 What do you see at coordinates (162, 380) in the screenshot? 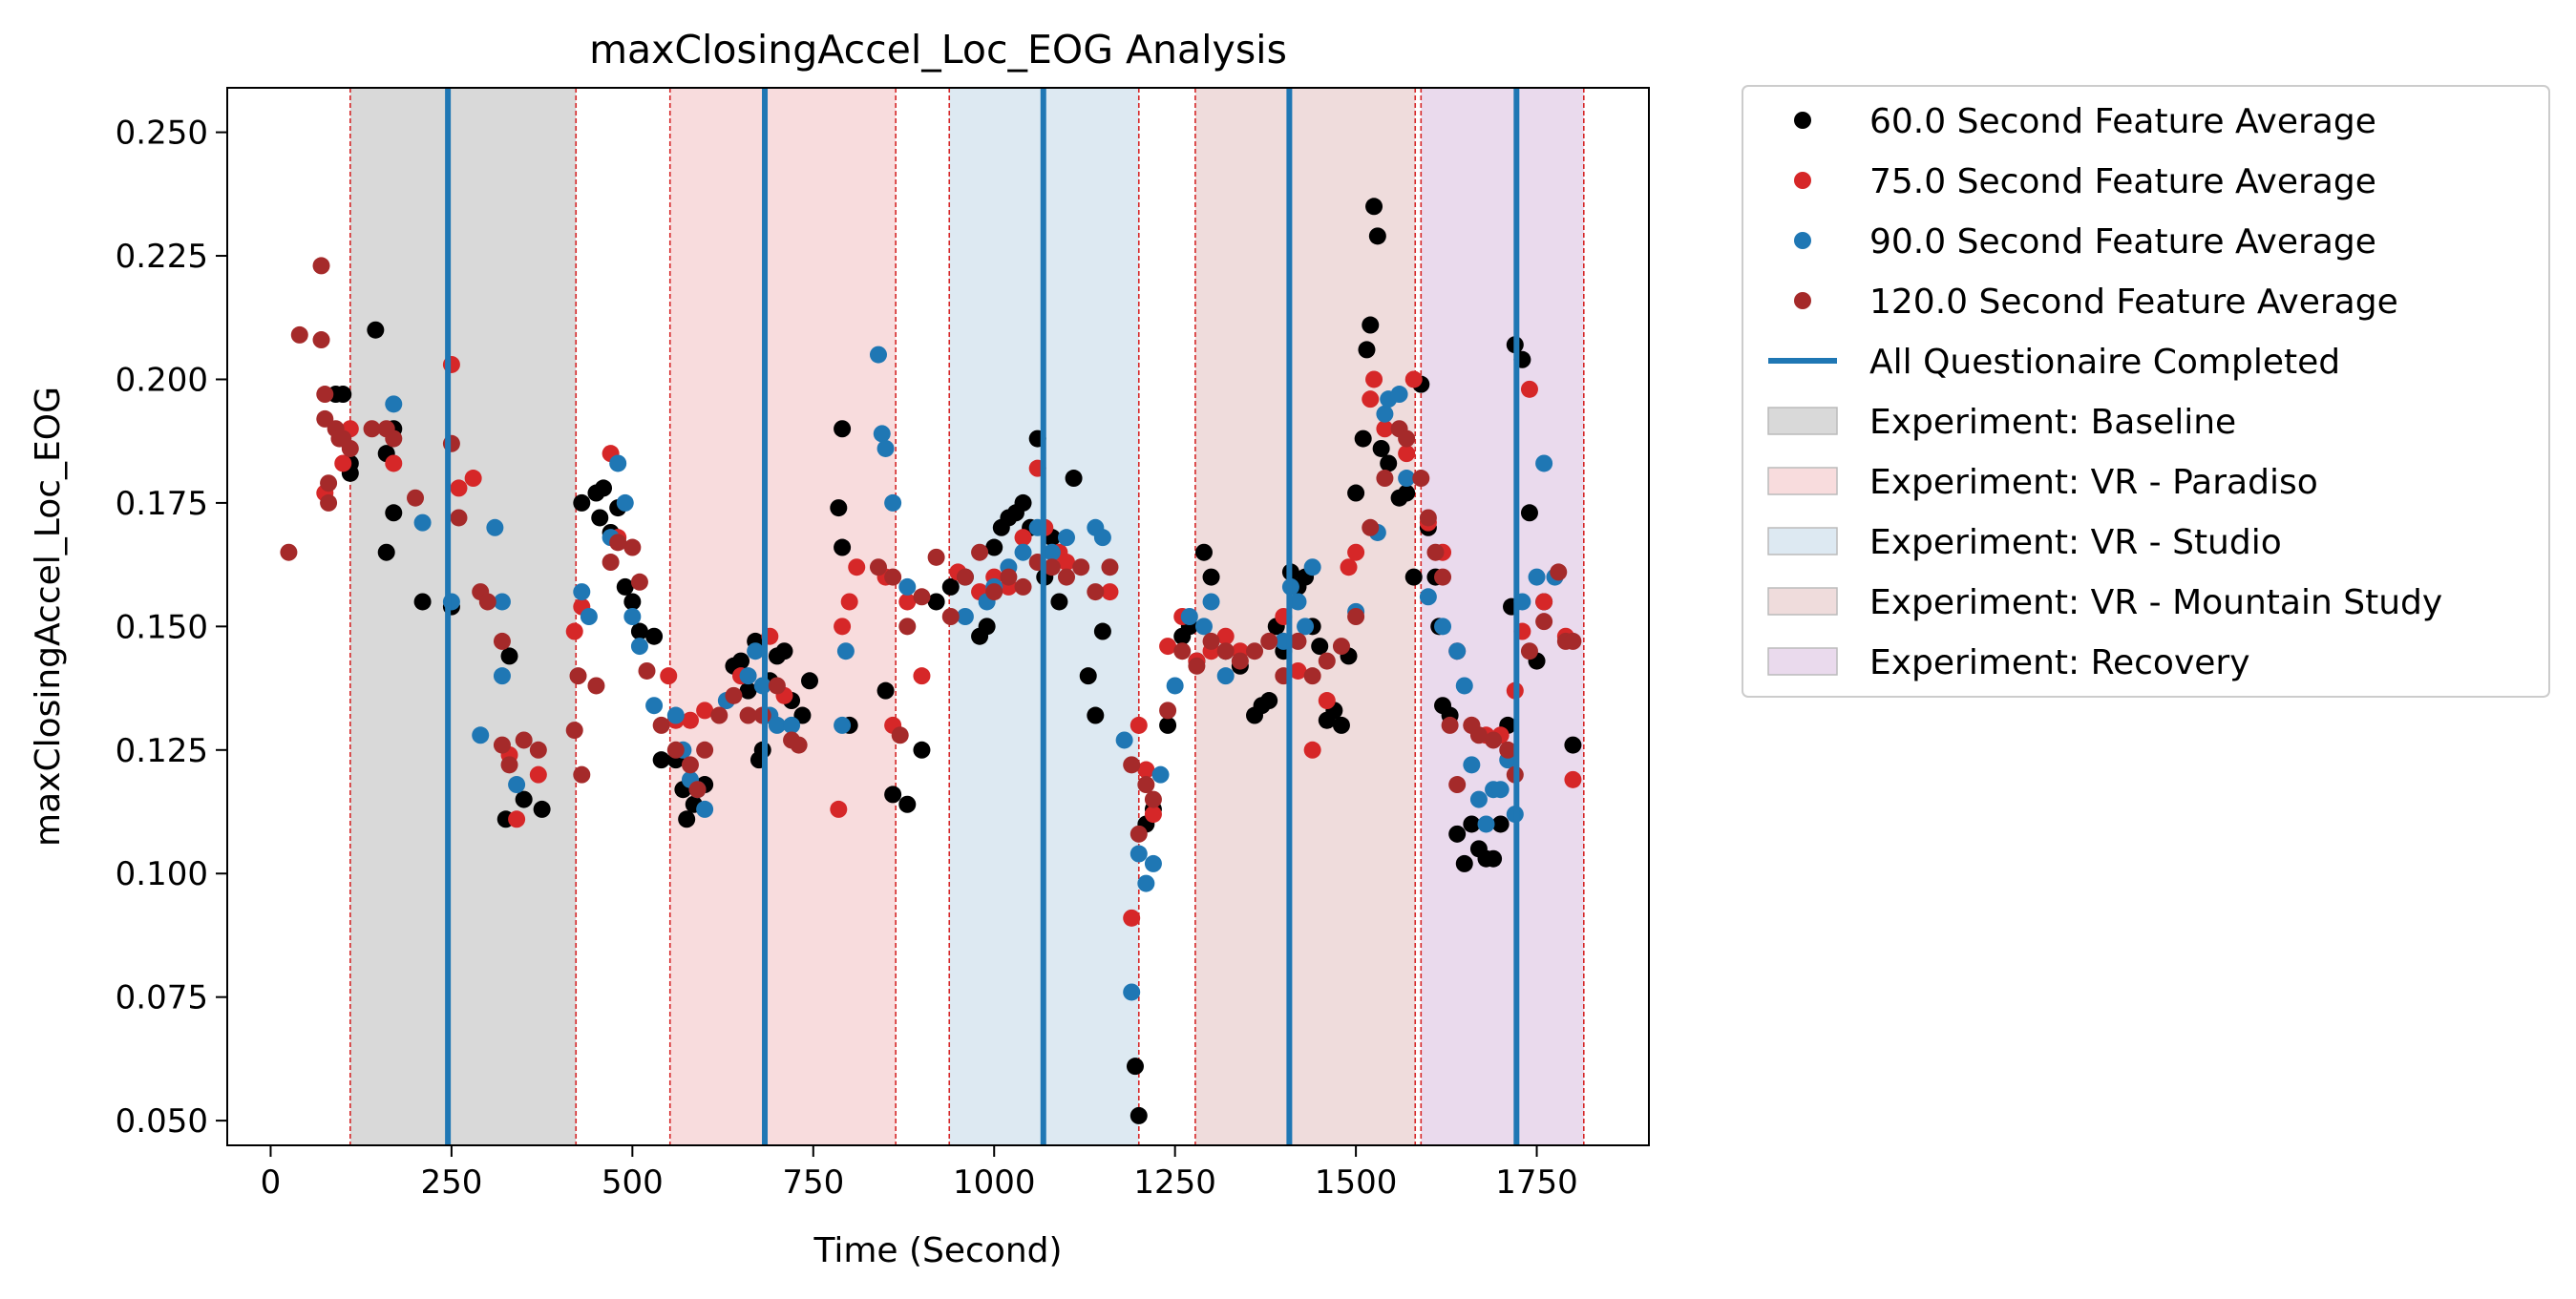
I see `y-tick-label-6: 0.200` at bounding box center [162, 380].